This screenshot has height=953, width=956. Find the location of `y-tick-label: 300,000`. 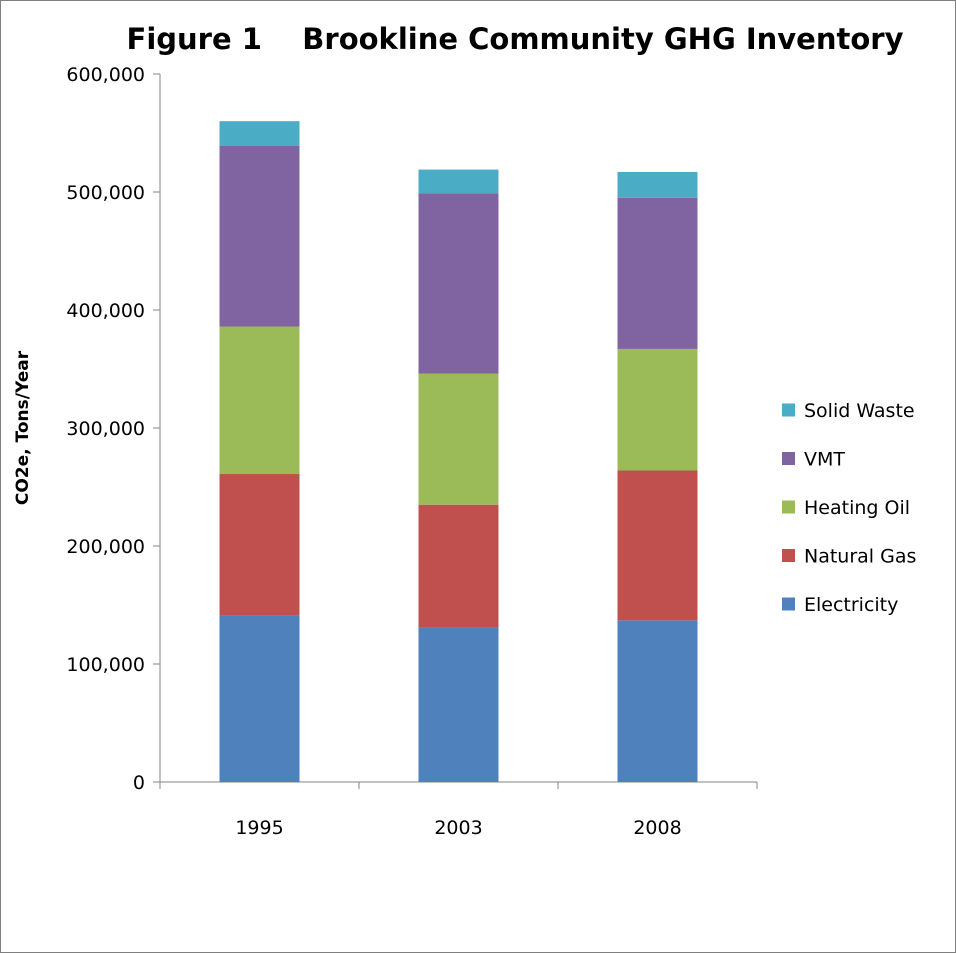

y-tick-label: 300,000 is located at coordinates (105, 429).